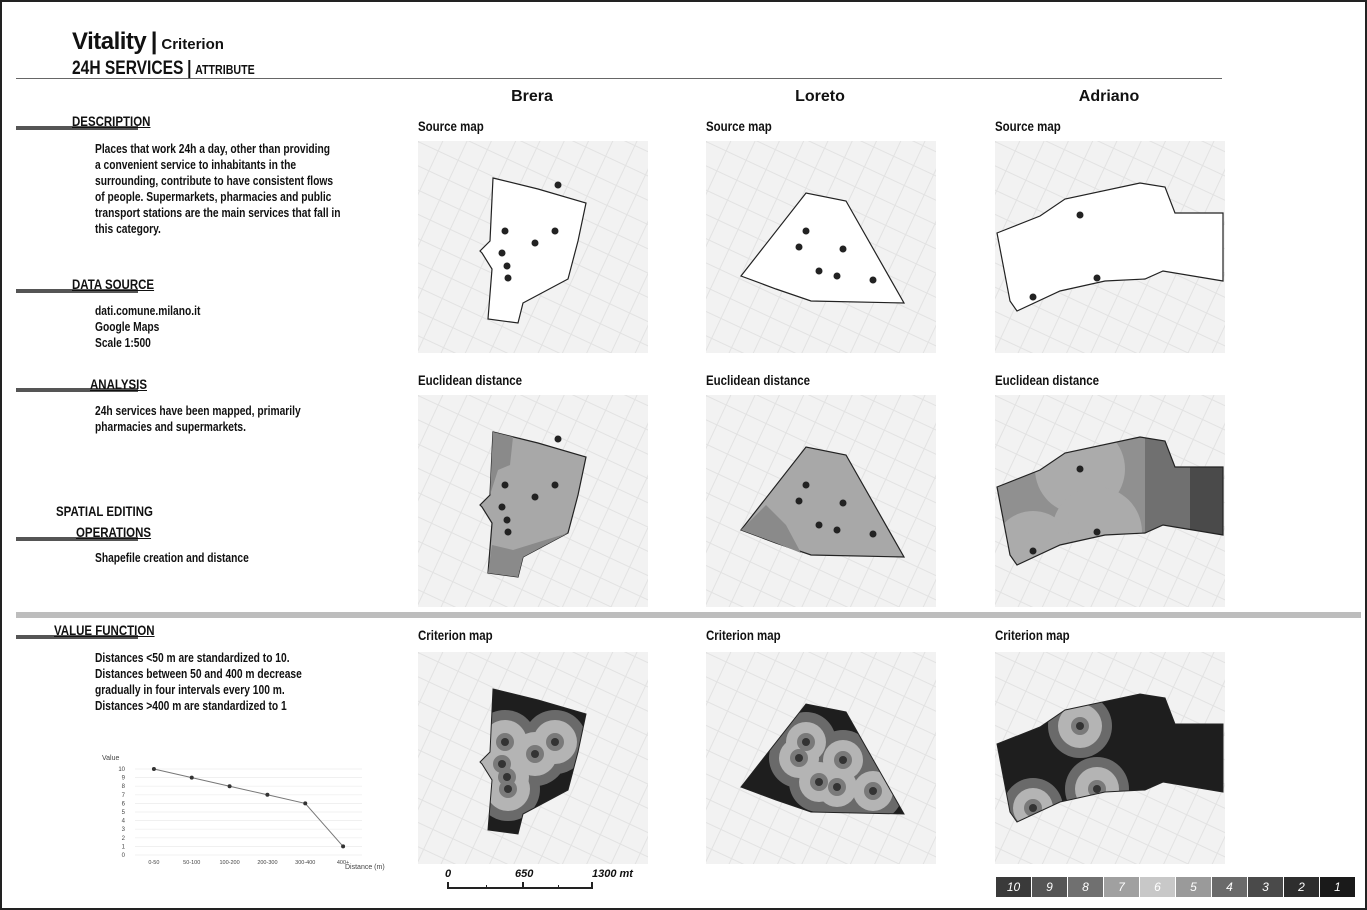 This screenshot has width=1367, height=910. I want to click on brera-source-map, so click(533, 247).